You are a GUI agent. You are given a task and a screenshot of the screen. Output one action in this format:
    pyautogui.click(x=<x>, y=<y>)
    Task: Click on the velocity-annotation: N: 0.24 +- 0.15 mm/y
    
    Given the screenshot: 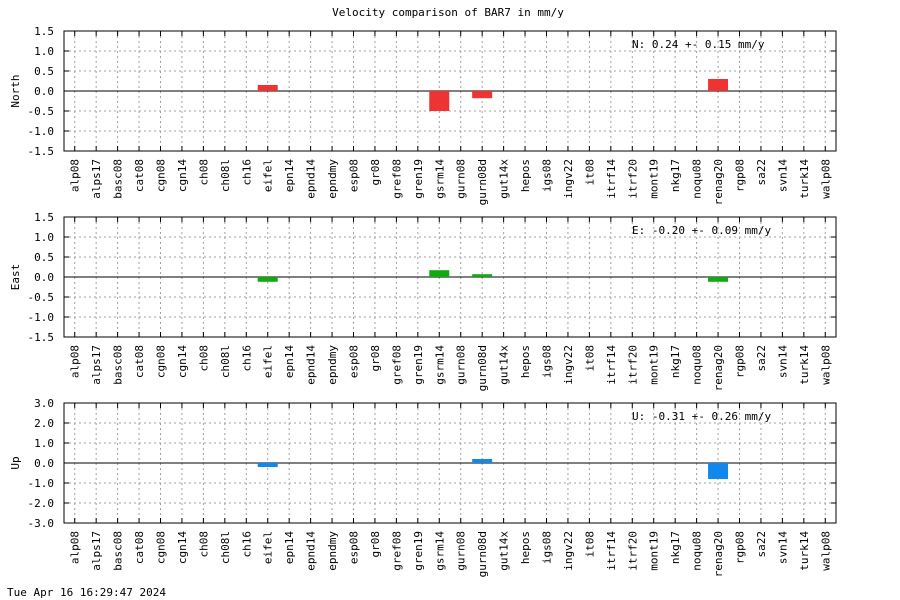 What is the action you would take?
    pyautogui.click(x=698, y=44)
    